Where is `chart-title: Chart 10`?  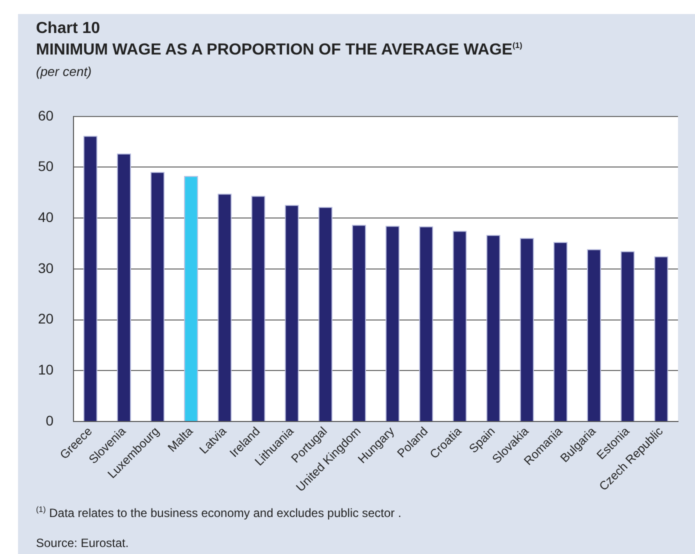
chart-title: Chart 10 is located at coordinates (68, 29).